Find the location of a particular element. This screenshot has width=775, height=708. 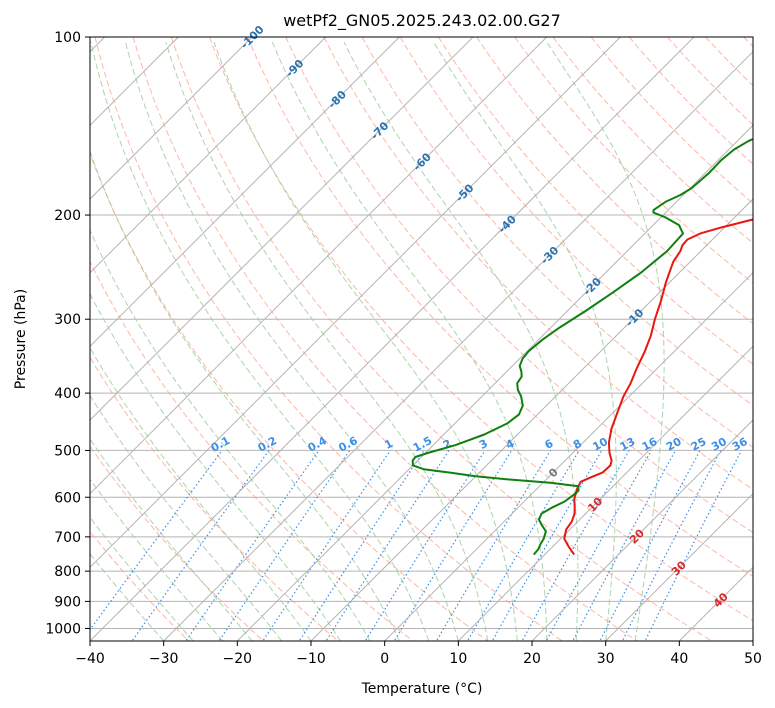

x-axis-ticks: −40 −30 −20 −10 0 10 20 30 40 50 is located at coordinates (418, 654).